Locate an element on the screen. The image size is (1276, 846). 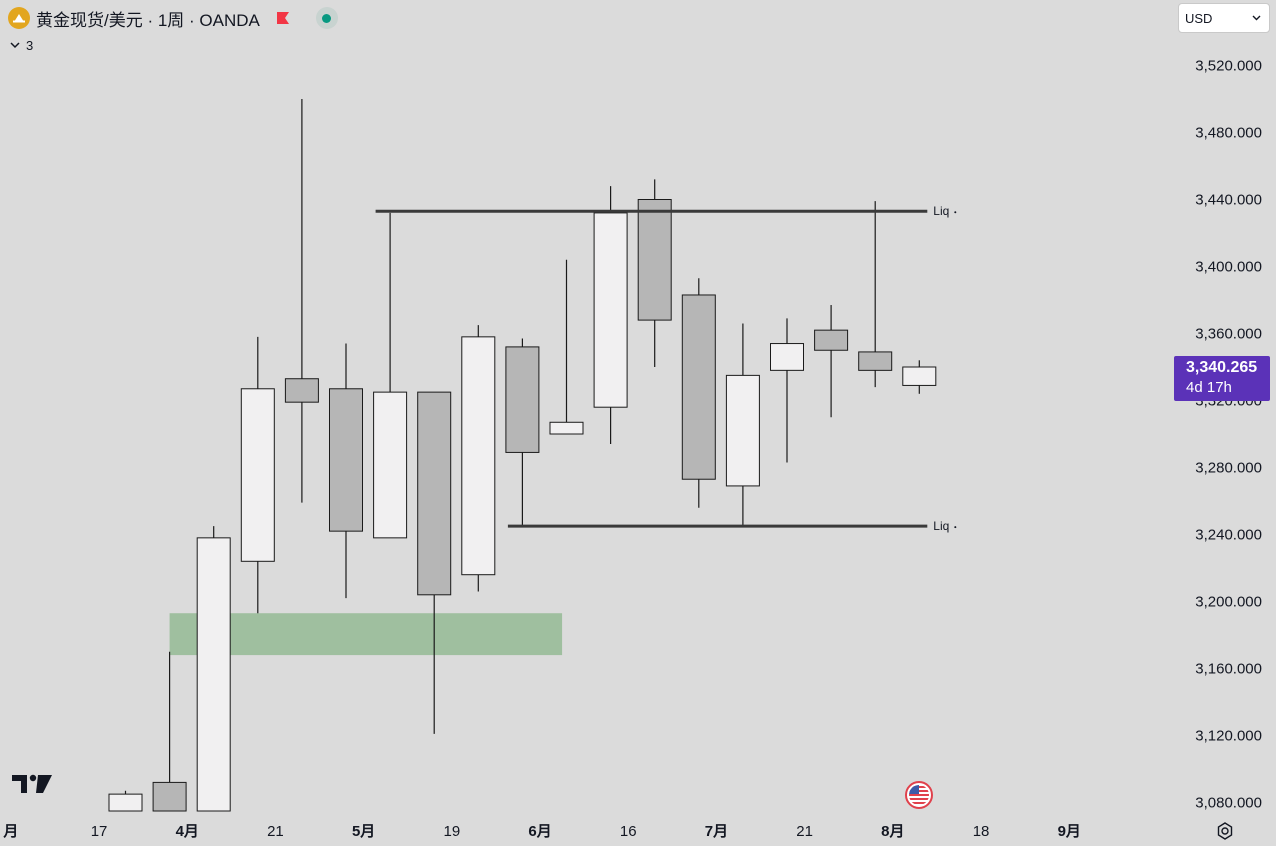
price-tick-label: 3,360.000 is located at coordinates (1228, 334).